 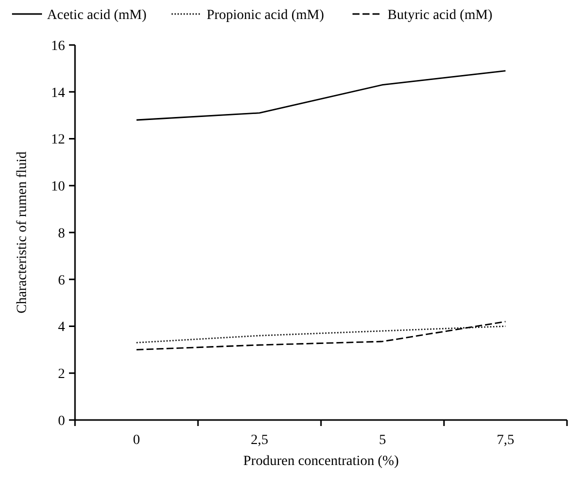 I want to click on y-axis-title: Characteristic of rumen fluid, so click(x=22, y=232).